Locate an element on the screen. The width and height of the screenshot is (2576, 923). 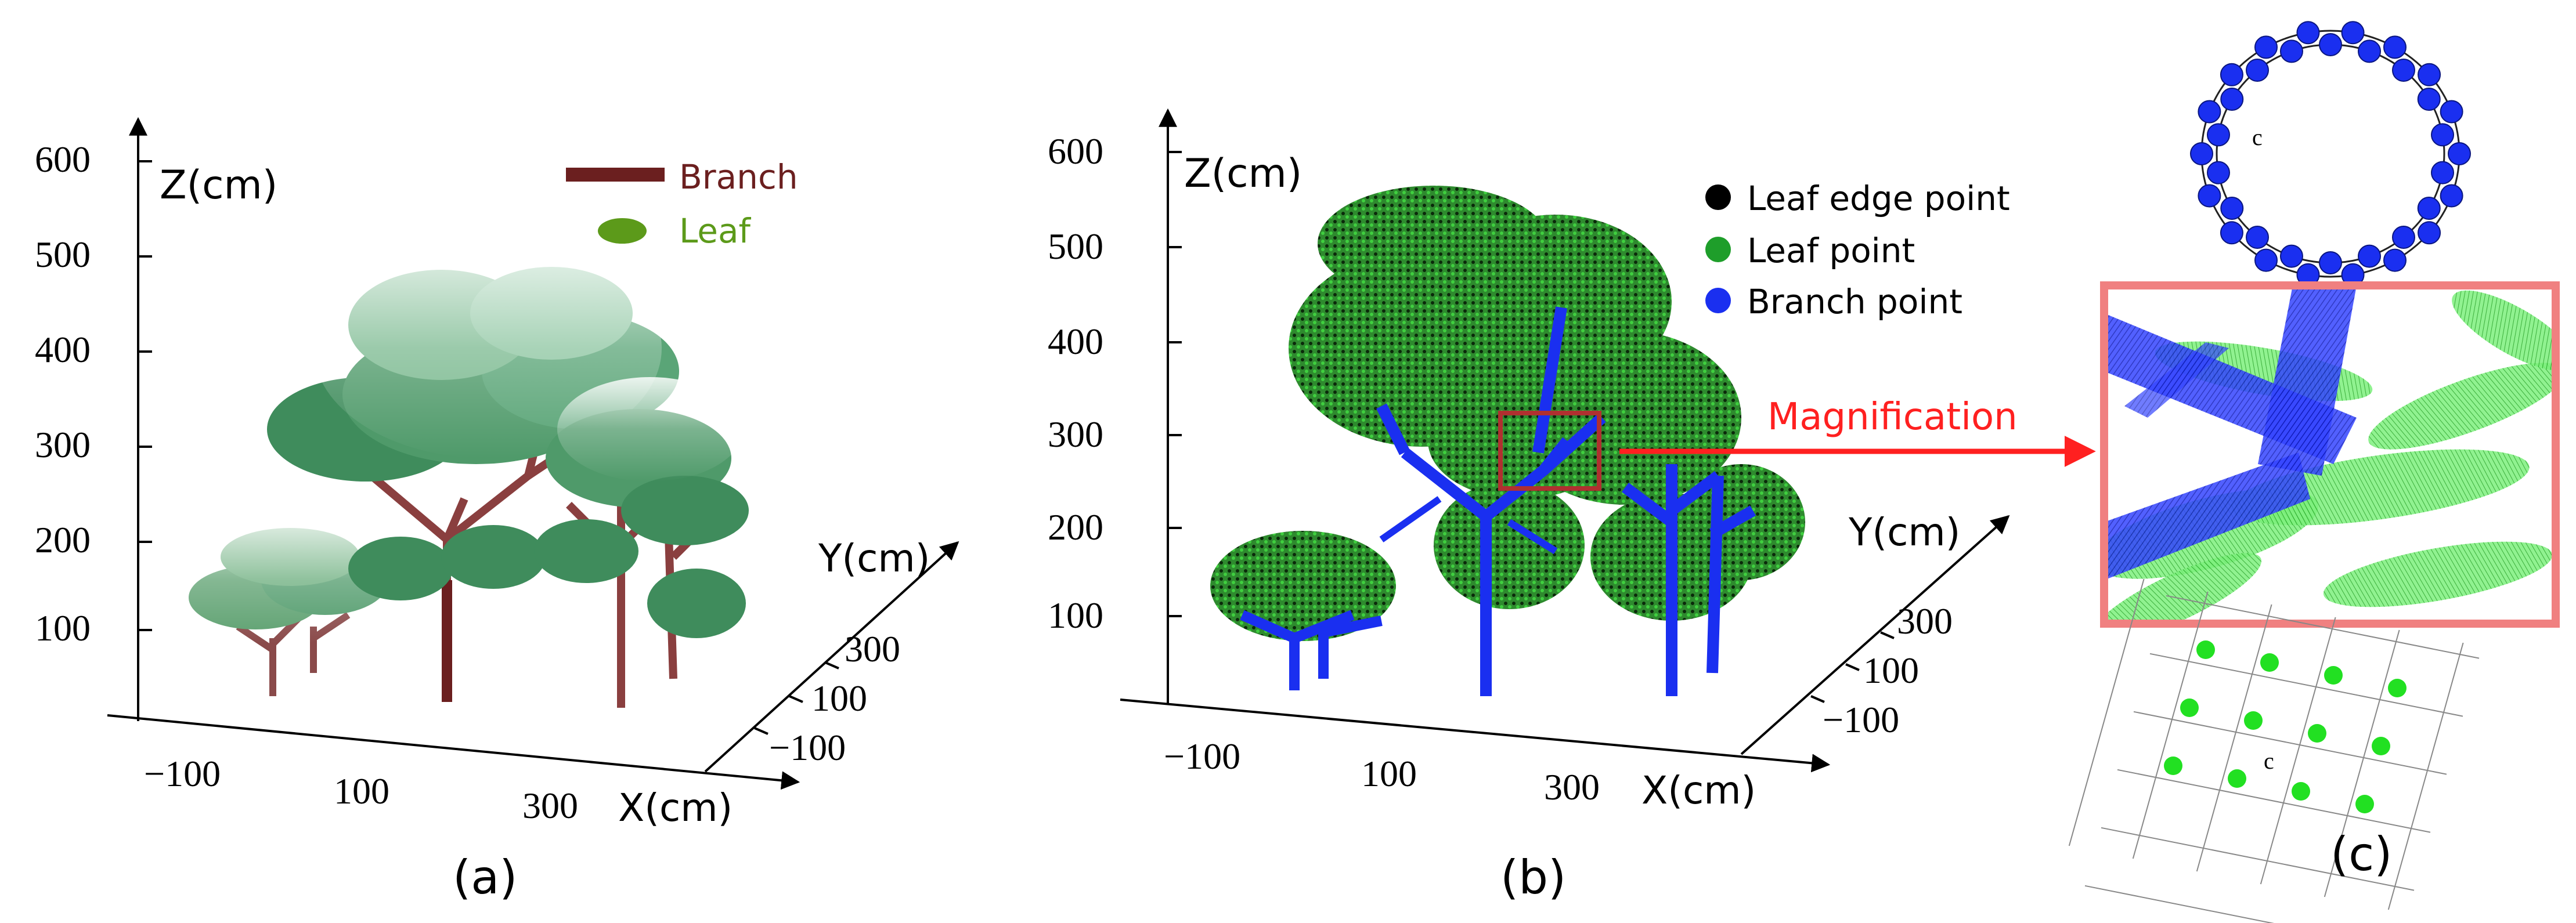
z-axis-label-b: Z(cm) is located at coordinates (1243, 174).